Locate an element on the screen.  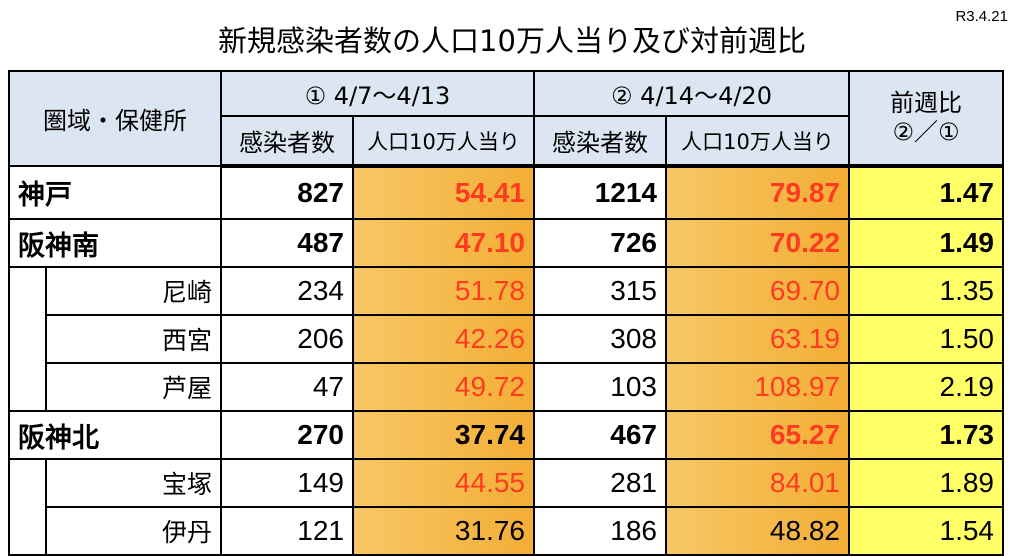
table-row: 芦屋 47 49.72 103 108.97 2.19 is located at coordinates (506, 387).